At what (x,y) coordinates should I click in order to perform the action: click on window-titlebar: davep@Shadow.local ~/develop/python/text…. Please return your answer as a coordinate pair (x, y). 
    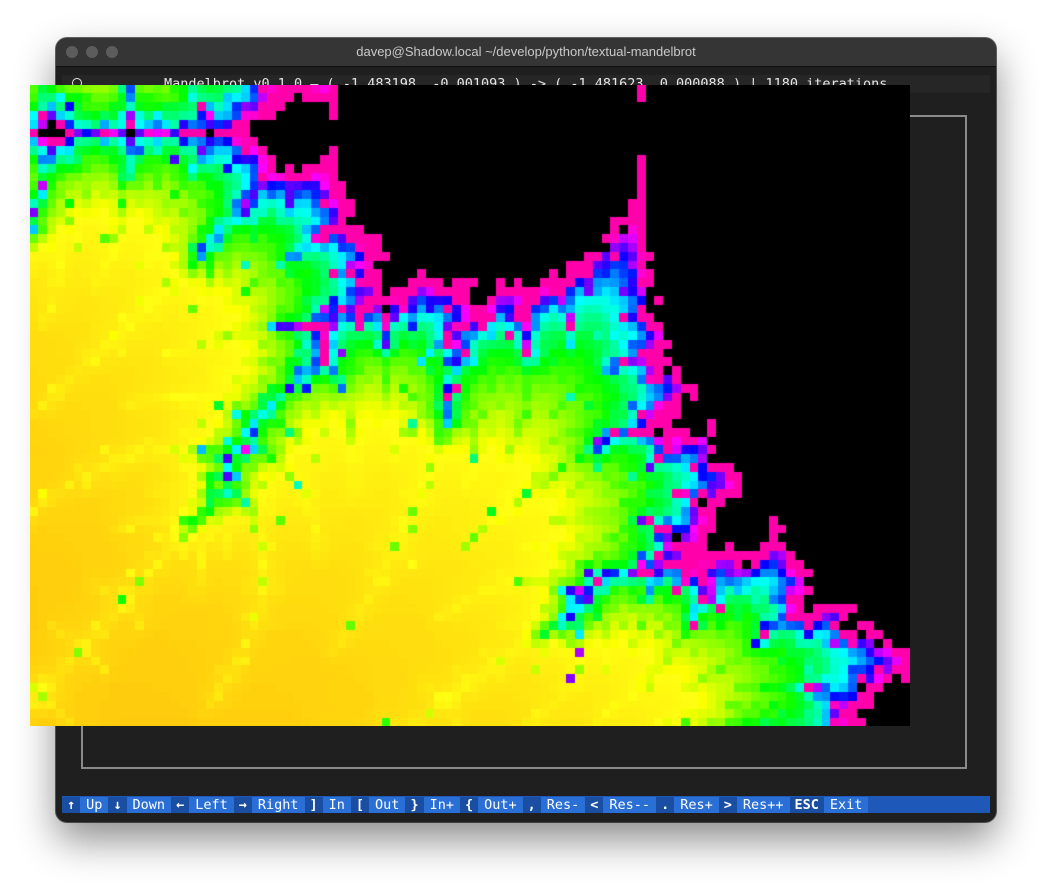
    Looking at the image, I should click on (526, 52).